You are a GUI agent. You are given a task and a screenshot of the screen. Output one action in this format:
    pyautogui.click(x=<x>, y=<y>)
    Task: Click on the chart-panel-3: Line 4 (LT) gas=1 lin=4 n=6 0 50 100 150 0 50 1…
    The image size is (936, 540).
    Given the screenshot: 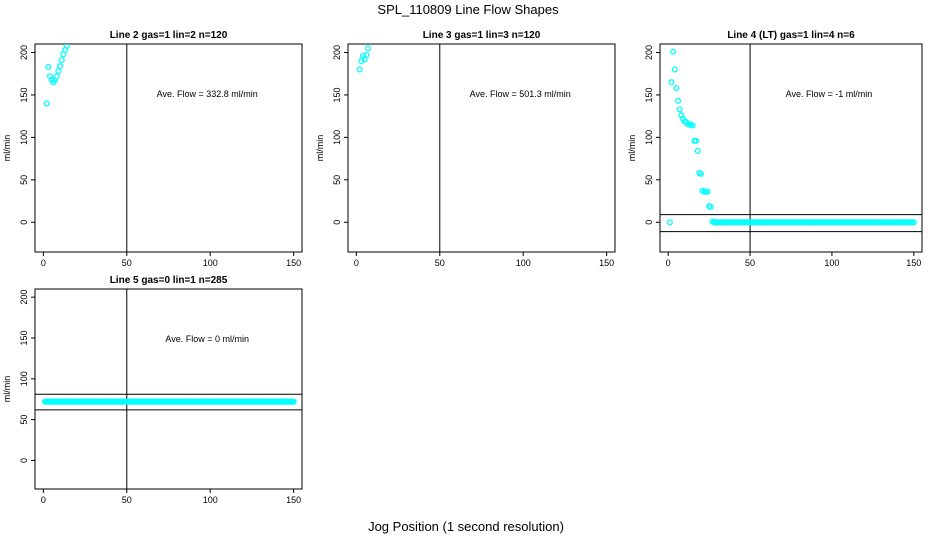 What is the action you would take?
    pyautogui.click(x=775, y=149)
    